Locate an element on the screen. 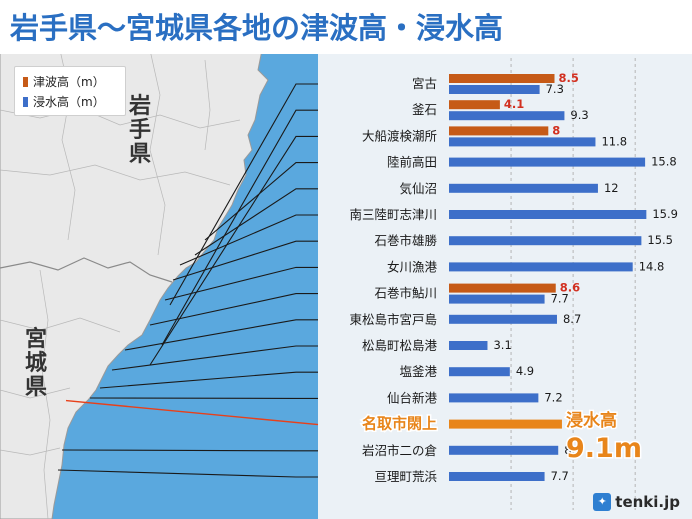 This screenshot has width=692, height=519. tsunami-value-label: 8.5 is located at coordinates (569, 78).